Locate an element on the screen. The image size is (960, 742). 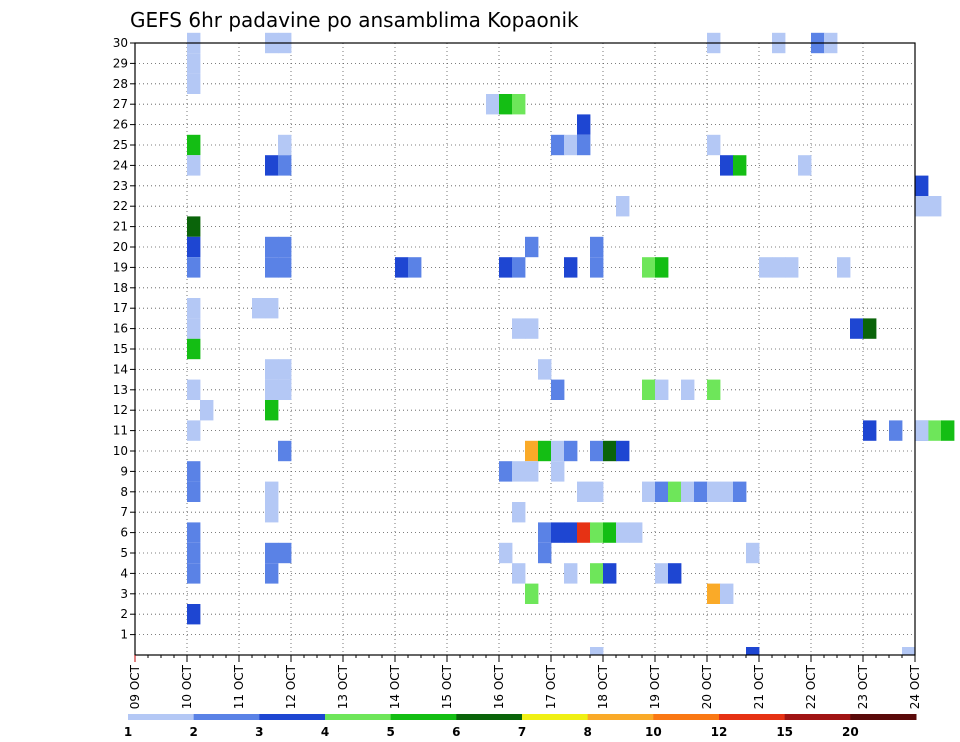
y-tick-label: 19 is located at coordinates (120, 267).